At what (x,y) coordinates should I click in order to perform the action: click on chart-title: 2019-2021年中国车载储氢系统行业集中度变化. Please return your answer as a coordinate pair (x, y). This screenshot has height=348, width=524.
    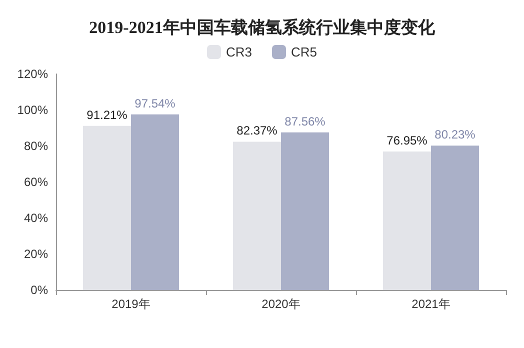
    Looking at the image, I should click on (262, 27).